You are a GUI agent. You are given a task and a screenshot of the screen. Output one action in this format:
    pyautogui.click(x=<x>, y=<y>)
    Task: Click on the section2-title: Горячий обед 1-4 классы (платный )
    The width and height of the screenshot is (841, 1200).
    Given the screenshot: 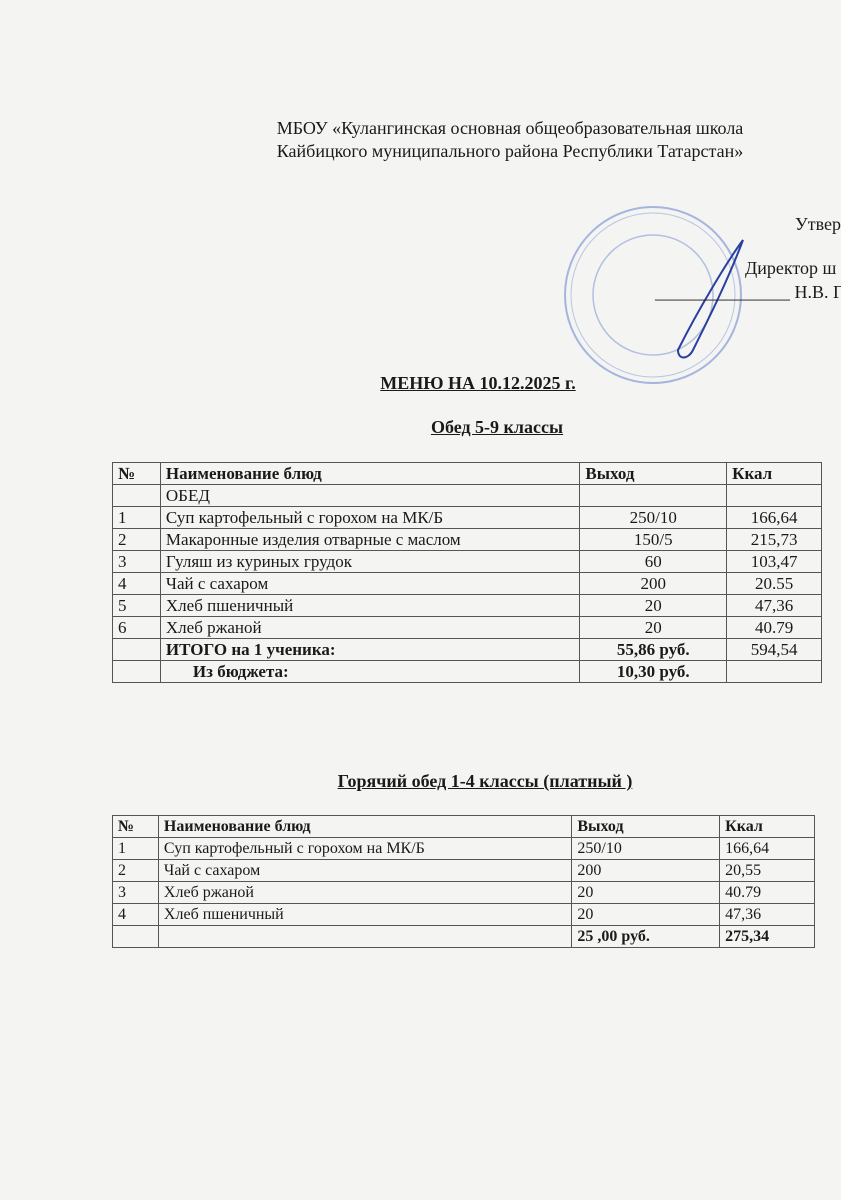 What is the action you would take?
    pyautogui.click(x=485, y=781)
    